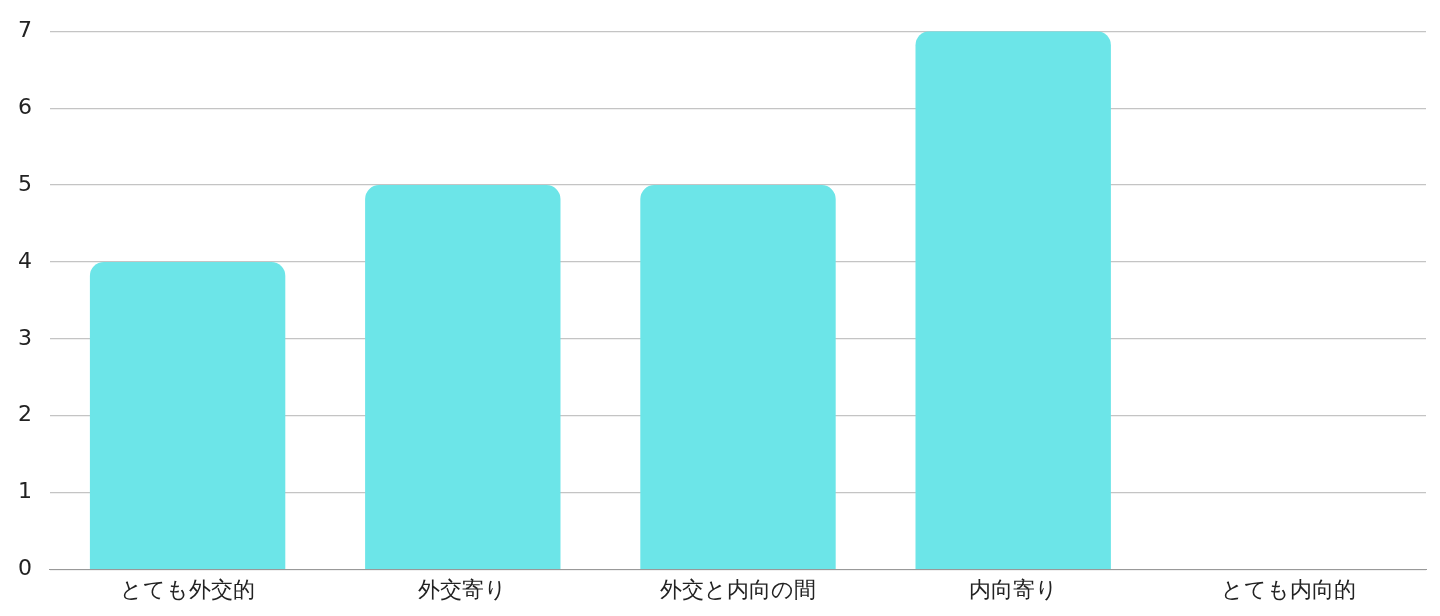 The height and width of the screenshot is (616, 1440). Describe the element at coordinates (463, 589) in the screenshot. I see `x-tick-label: 外交寄り` at that location.